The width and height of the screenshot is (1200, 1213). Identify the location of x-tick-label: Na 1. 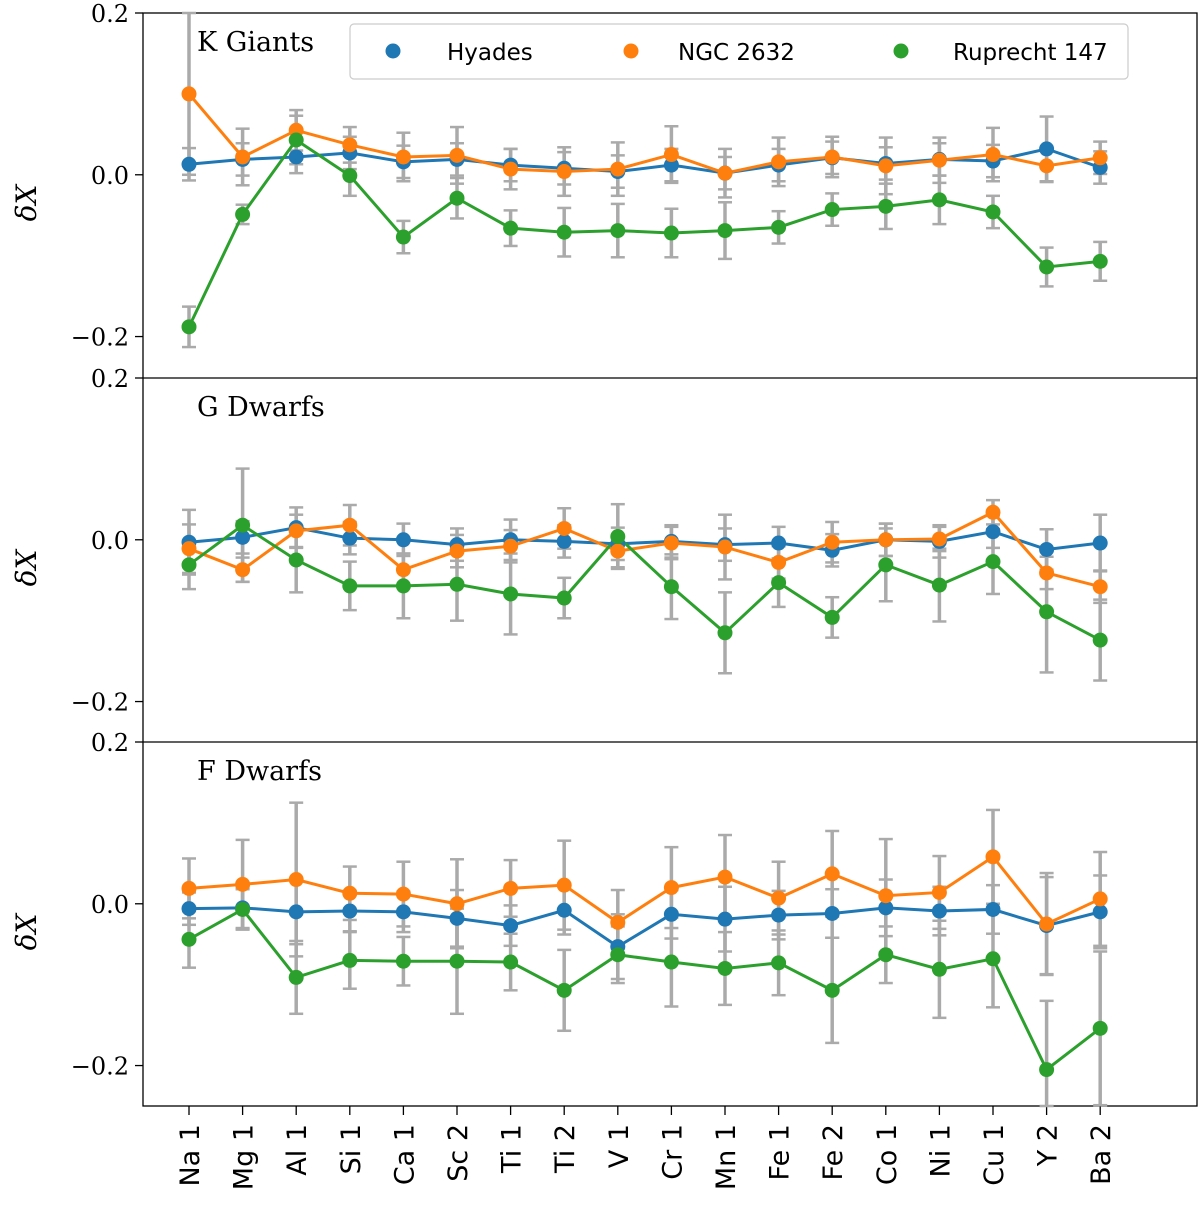
(190, 1155).